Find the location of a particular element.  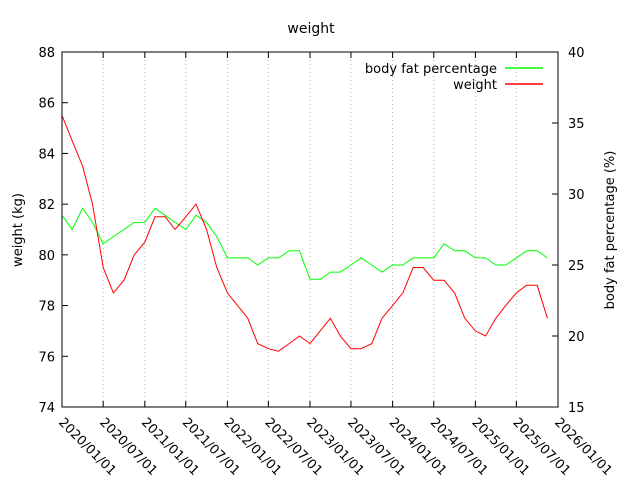

series-line is located at coordinates (304, 243).